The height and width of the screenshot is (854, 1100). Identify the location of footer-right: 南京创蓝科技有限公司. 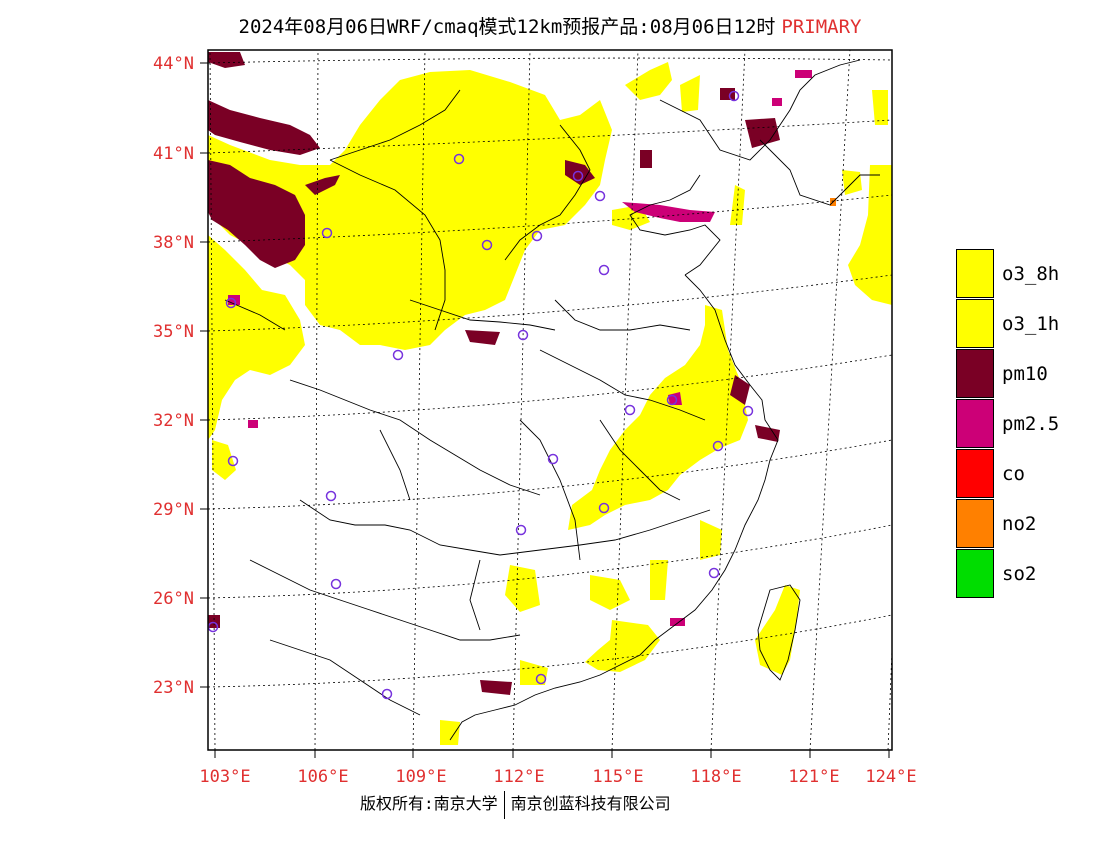
(590, 803).